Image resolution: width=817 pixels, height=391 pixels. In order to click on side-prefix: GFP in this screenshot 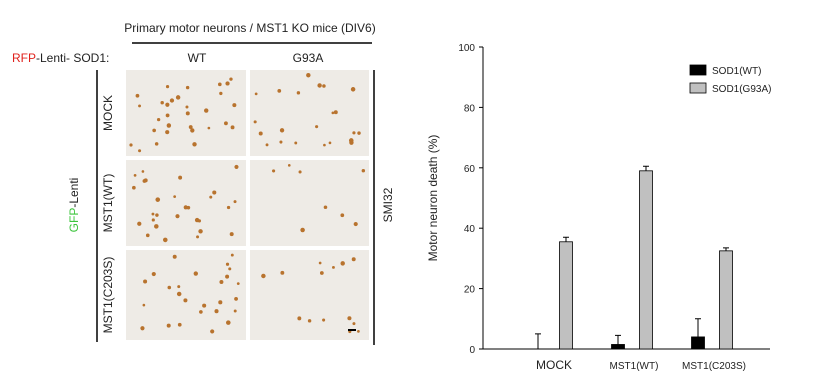, I will do `click(74, 220)`.